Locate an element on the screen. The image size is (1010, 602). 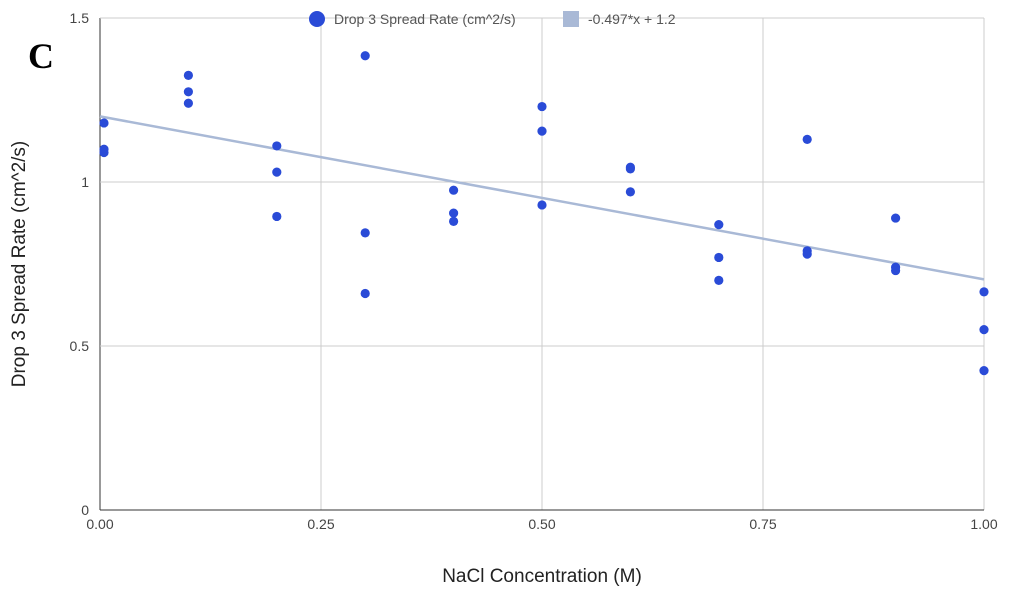
y-axis-title: Drop 3 Spread Rate (cm^2/s) is located at coordinates (19, 264).